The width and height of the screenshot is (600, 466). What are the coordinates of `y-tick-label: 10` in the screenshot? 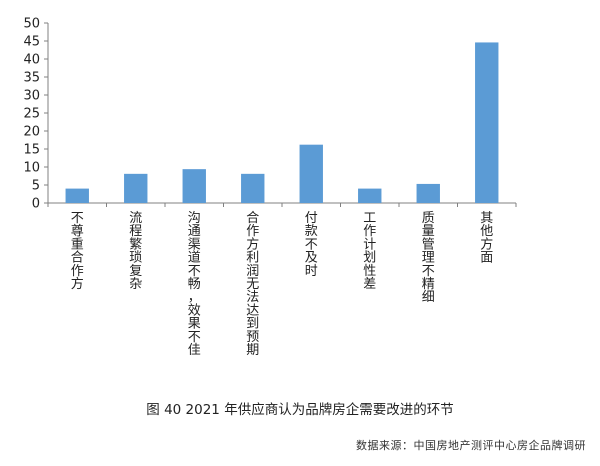 It's located at (31, 168).